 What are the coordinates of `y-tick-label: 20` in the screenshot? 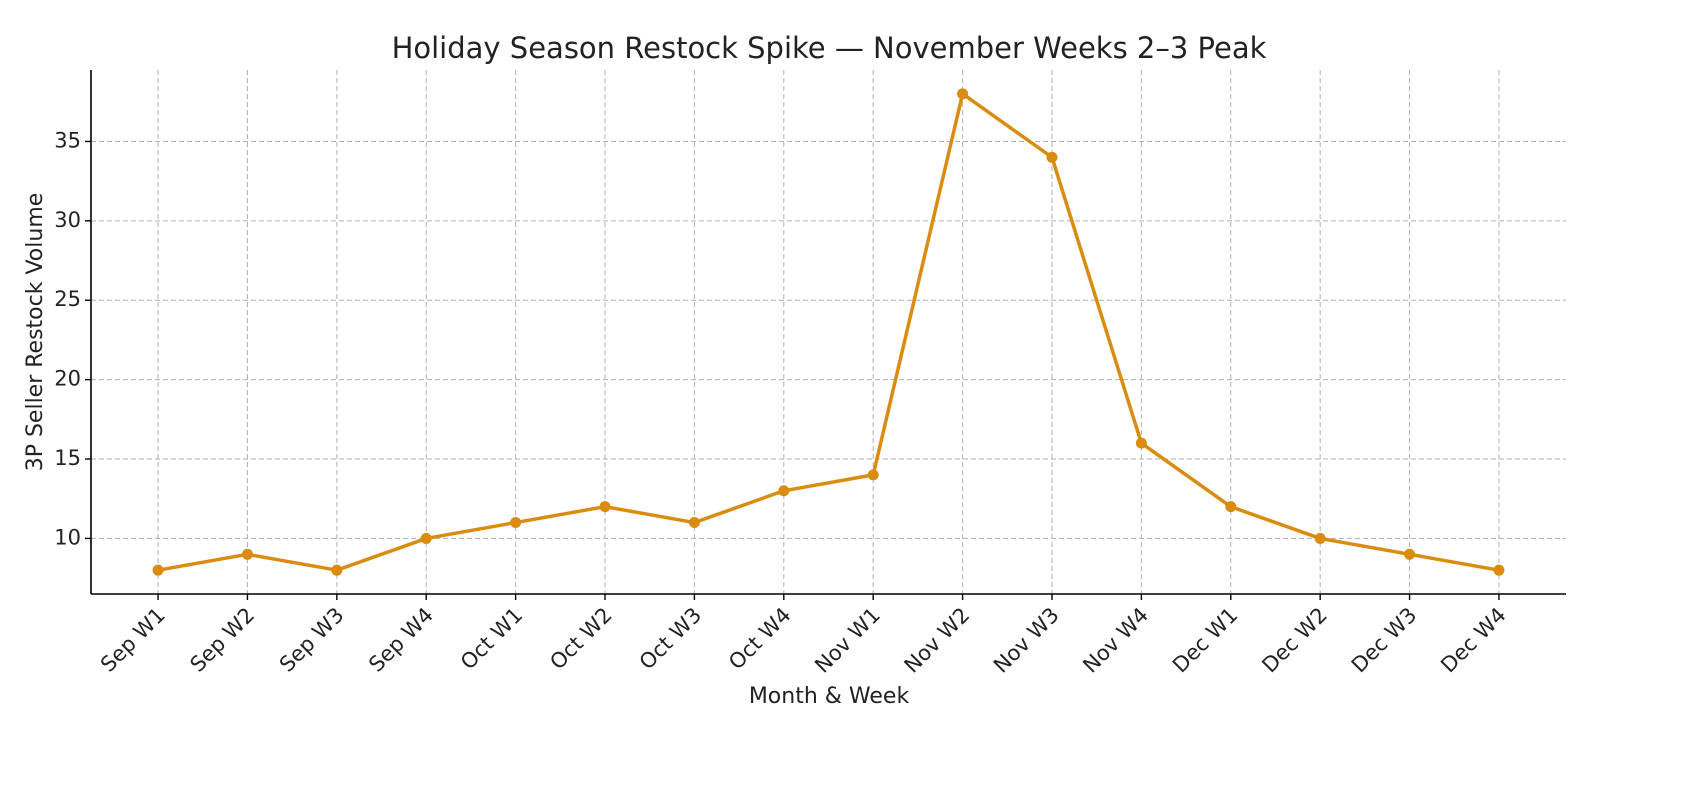 It's located at (67, 379).